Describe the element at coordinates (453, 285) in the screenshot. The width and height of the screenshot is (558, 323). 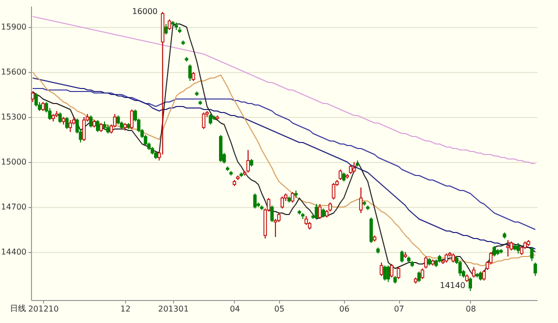
I see `annotation: 14140` at that location.